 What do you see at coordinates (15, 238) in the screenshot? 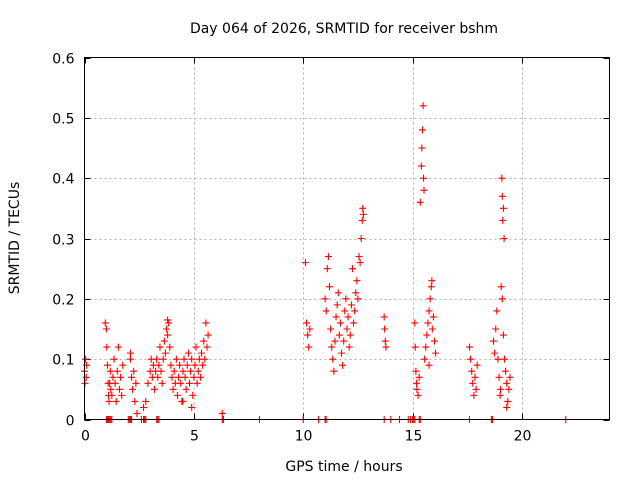
I see `y-axis-label: SRMTID / TECUs` at bounding box center [15, 238].